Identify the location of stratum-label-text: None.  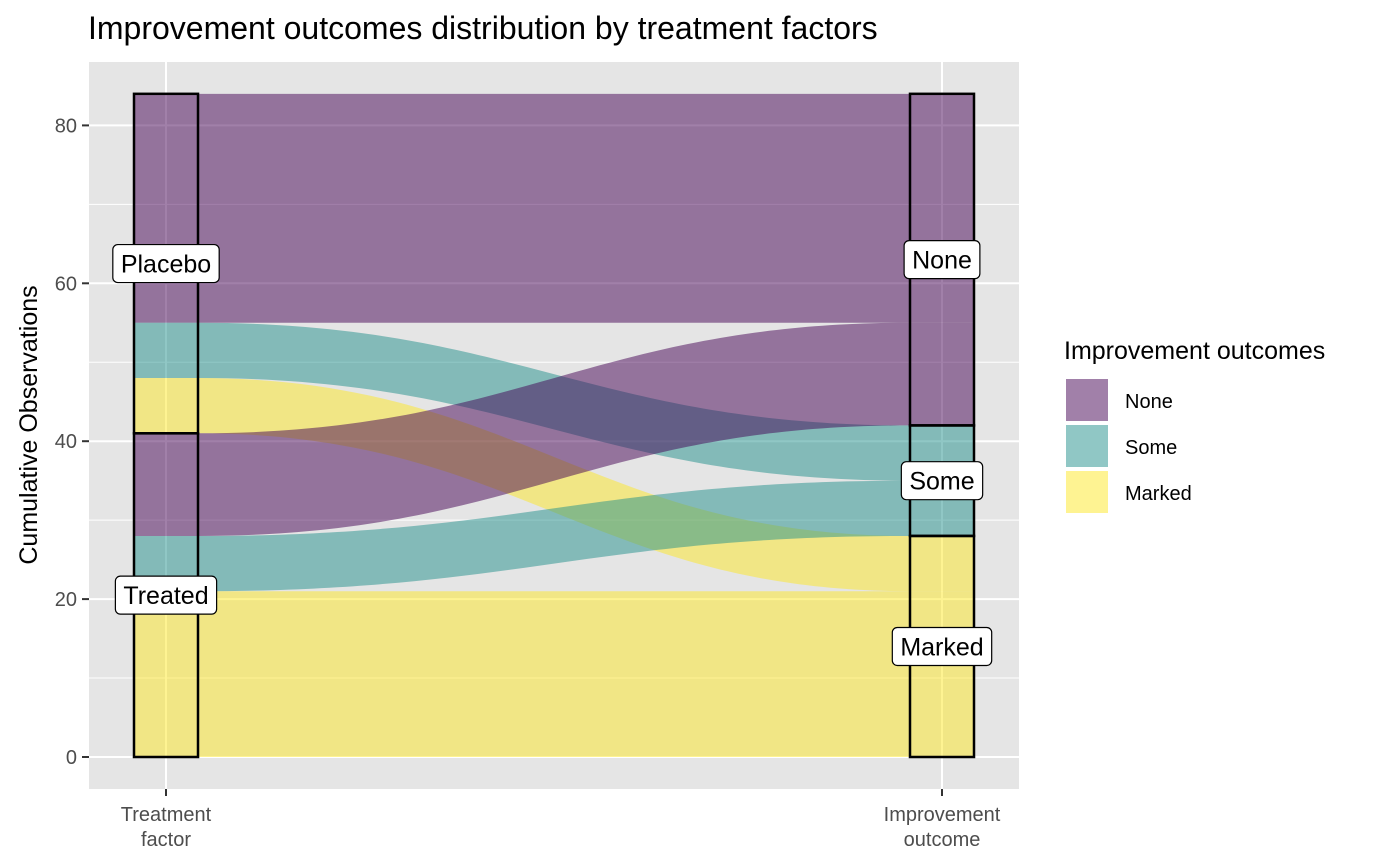
(942, 261).